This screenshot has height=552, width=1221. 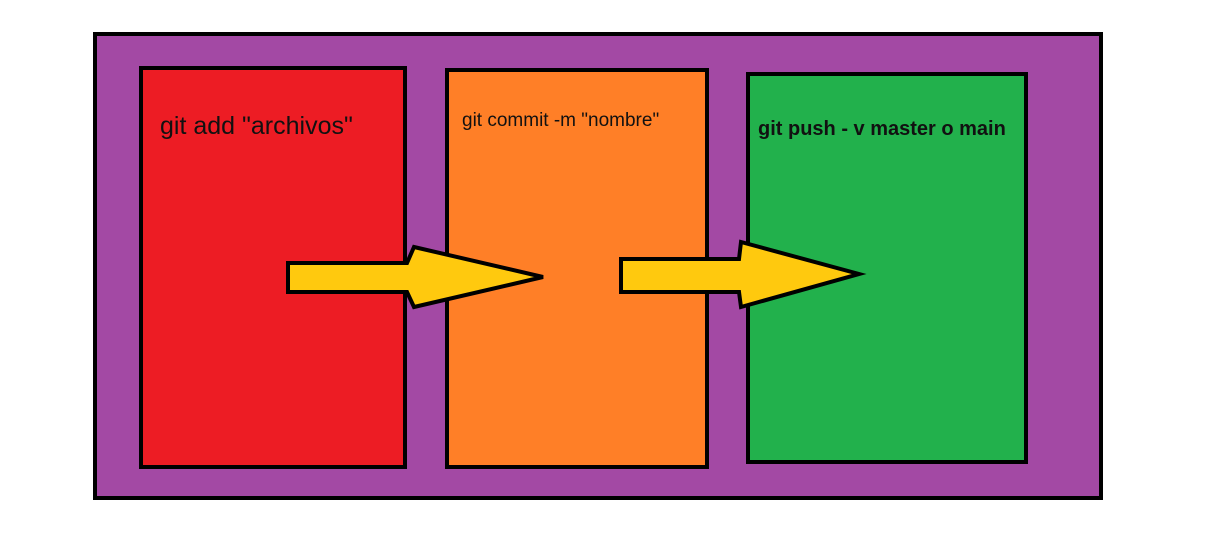 What do you see at coordinates (561, 120) in the screenshot?
I see `step-label-git-commit: git commit -m "nombre"` at bounding box center [561, 120].